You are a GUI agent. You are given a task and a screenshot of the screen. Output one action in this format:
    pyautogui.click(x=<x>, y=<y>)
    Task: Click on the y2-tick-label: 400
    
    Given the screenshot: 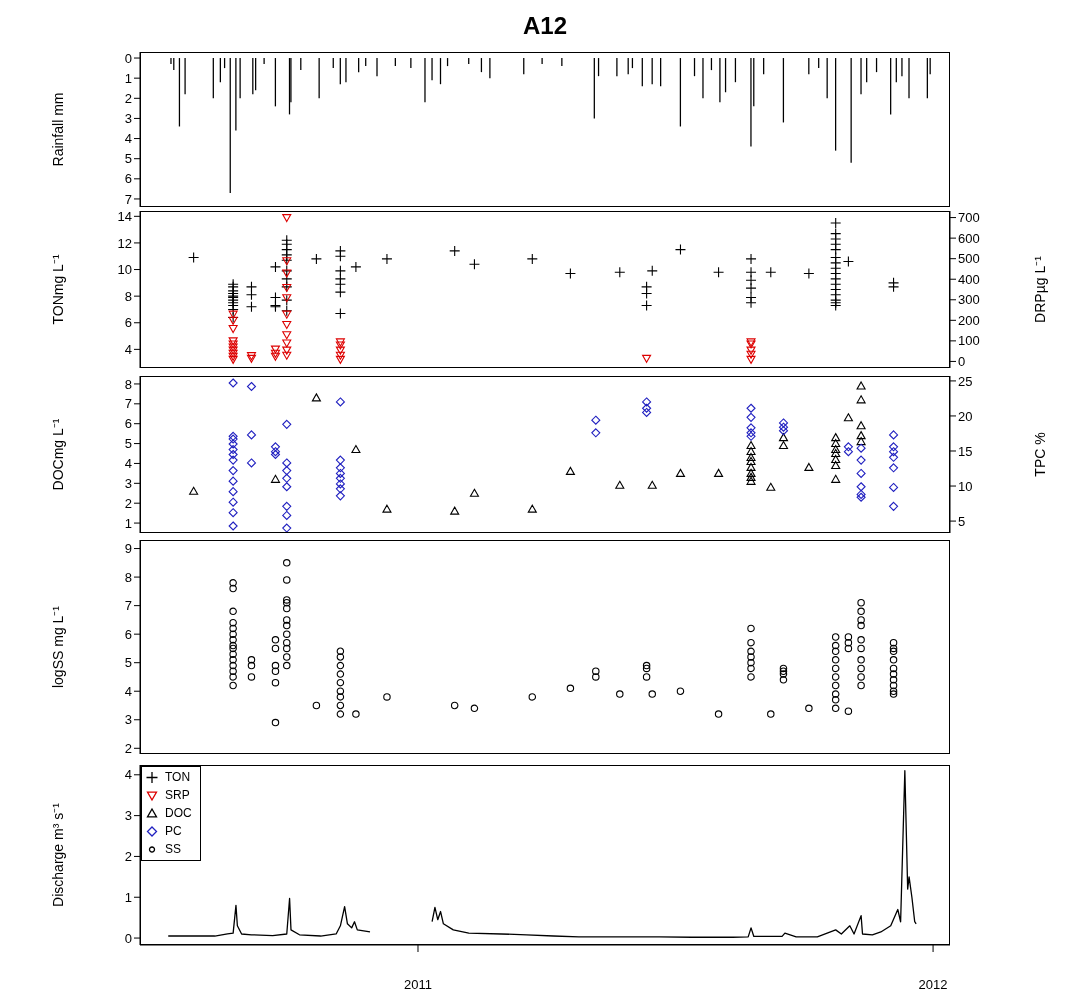 What is the action you would take?
    pyautogui.click(x=969, y=279)
    